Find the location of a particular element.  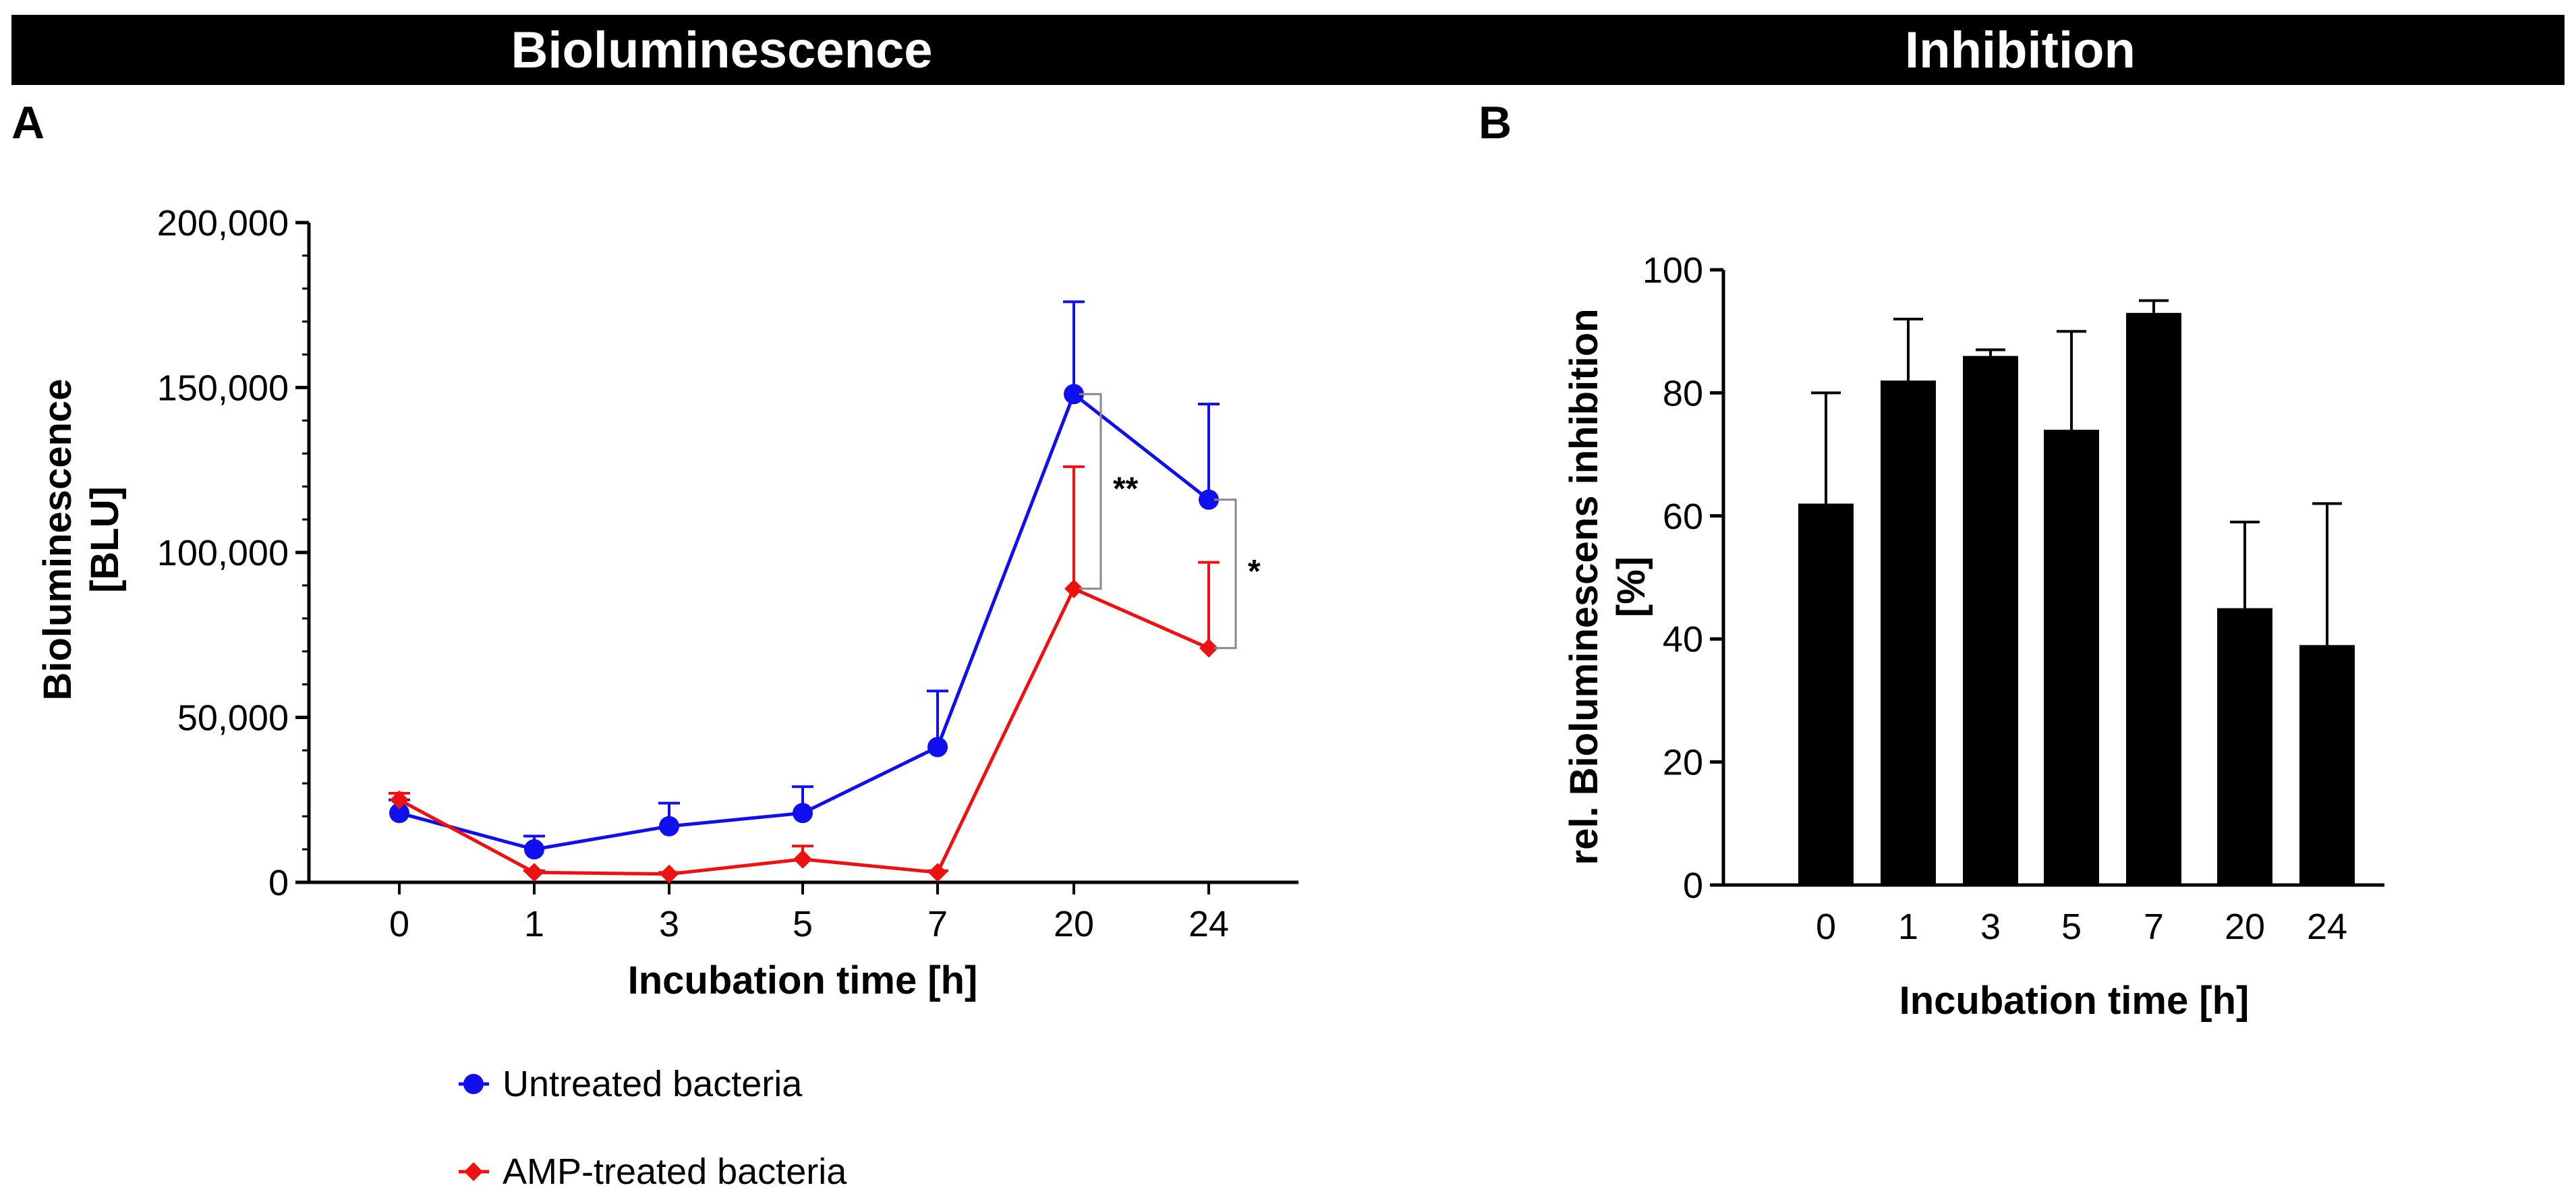

legend-item-untreated: Untreated bacteria is located at coordinates (631, 1084).